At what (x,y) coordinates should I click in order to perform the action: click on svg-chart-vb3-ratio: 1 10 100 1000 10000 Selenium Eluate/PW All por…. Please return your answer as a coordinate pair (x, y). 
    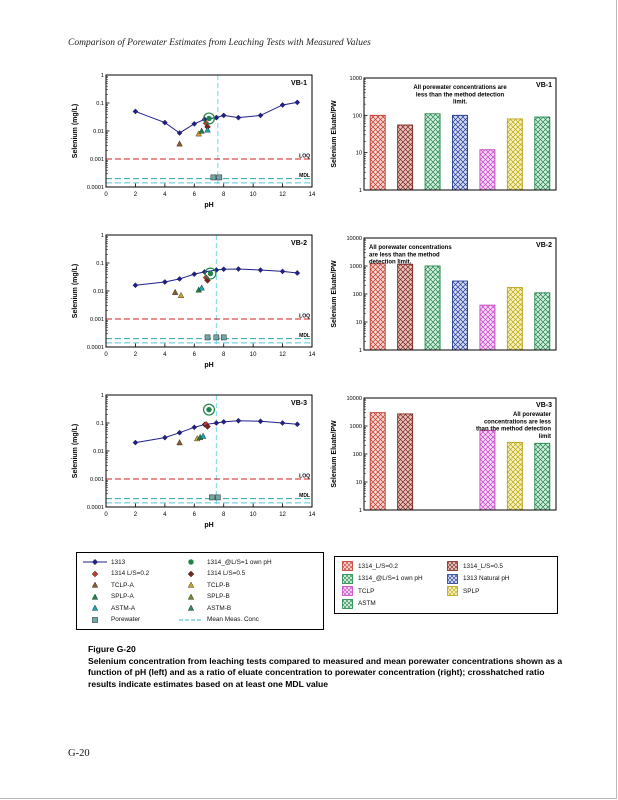
    Looking at the image, I should click on (444, 455).